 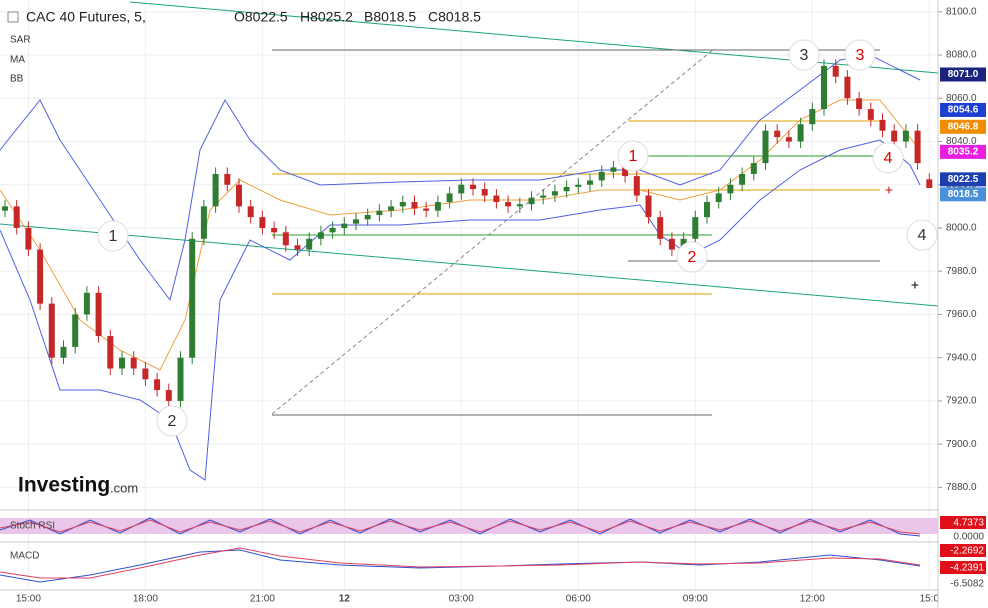 I want to click on stoch-band, so click(x=469, y=526).